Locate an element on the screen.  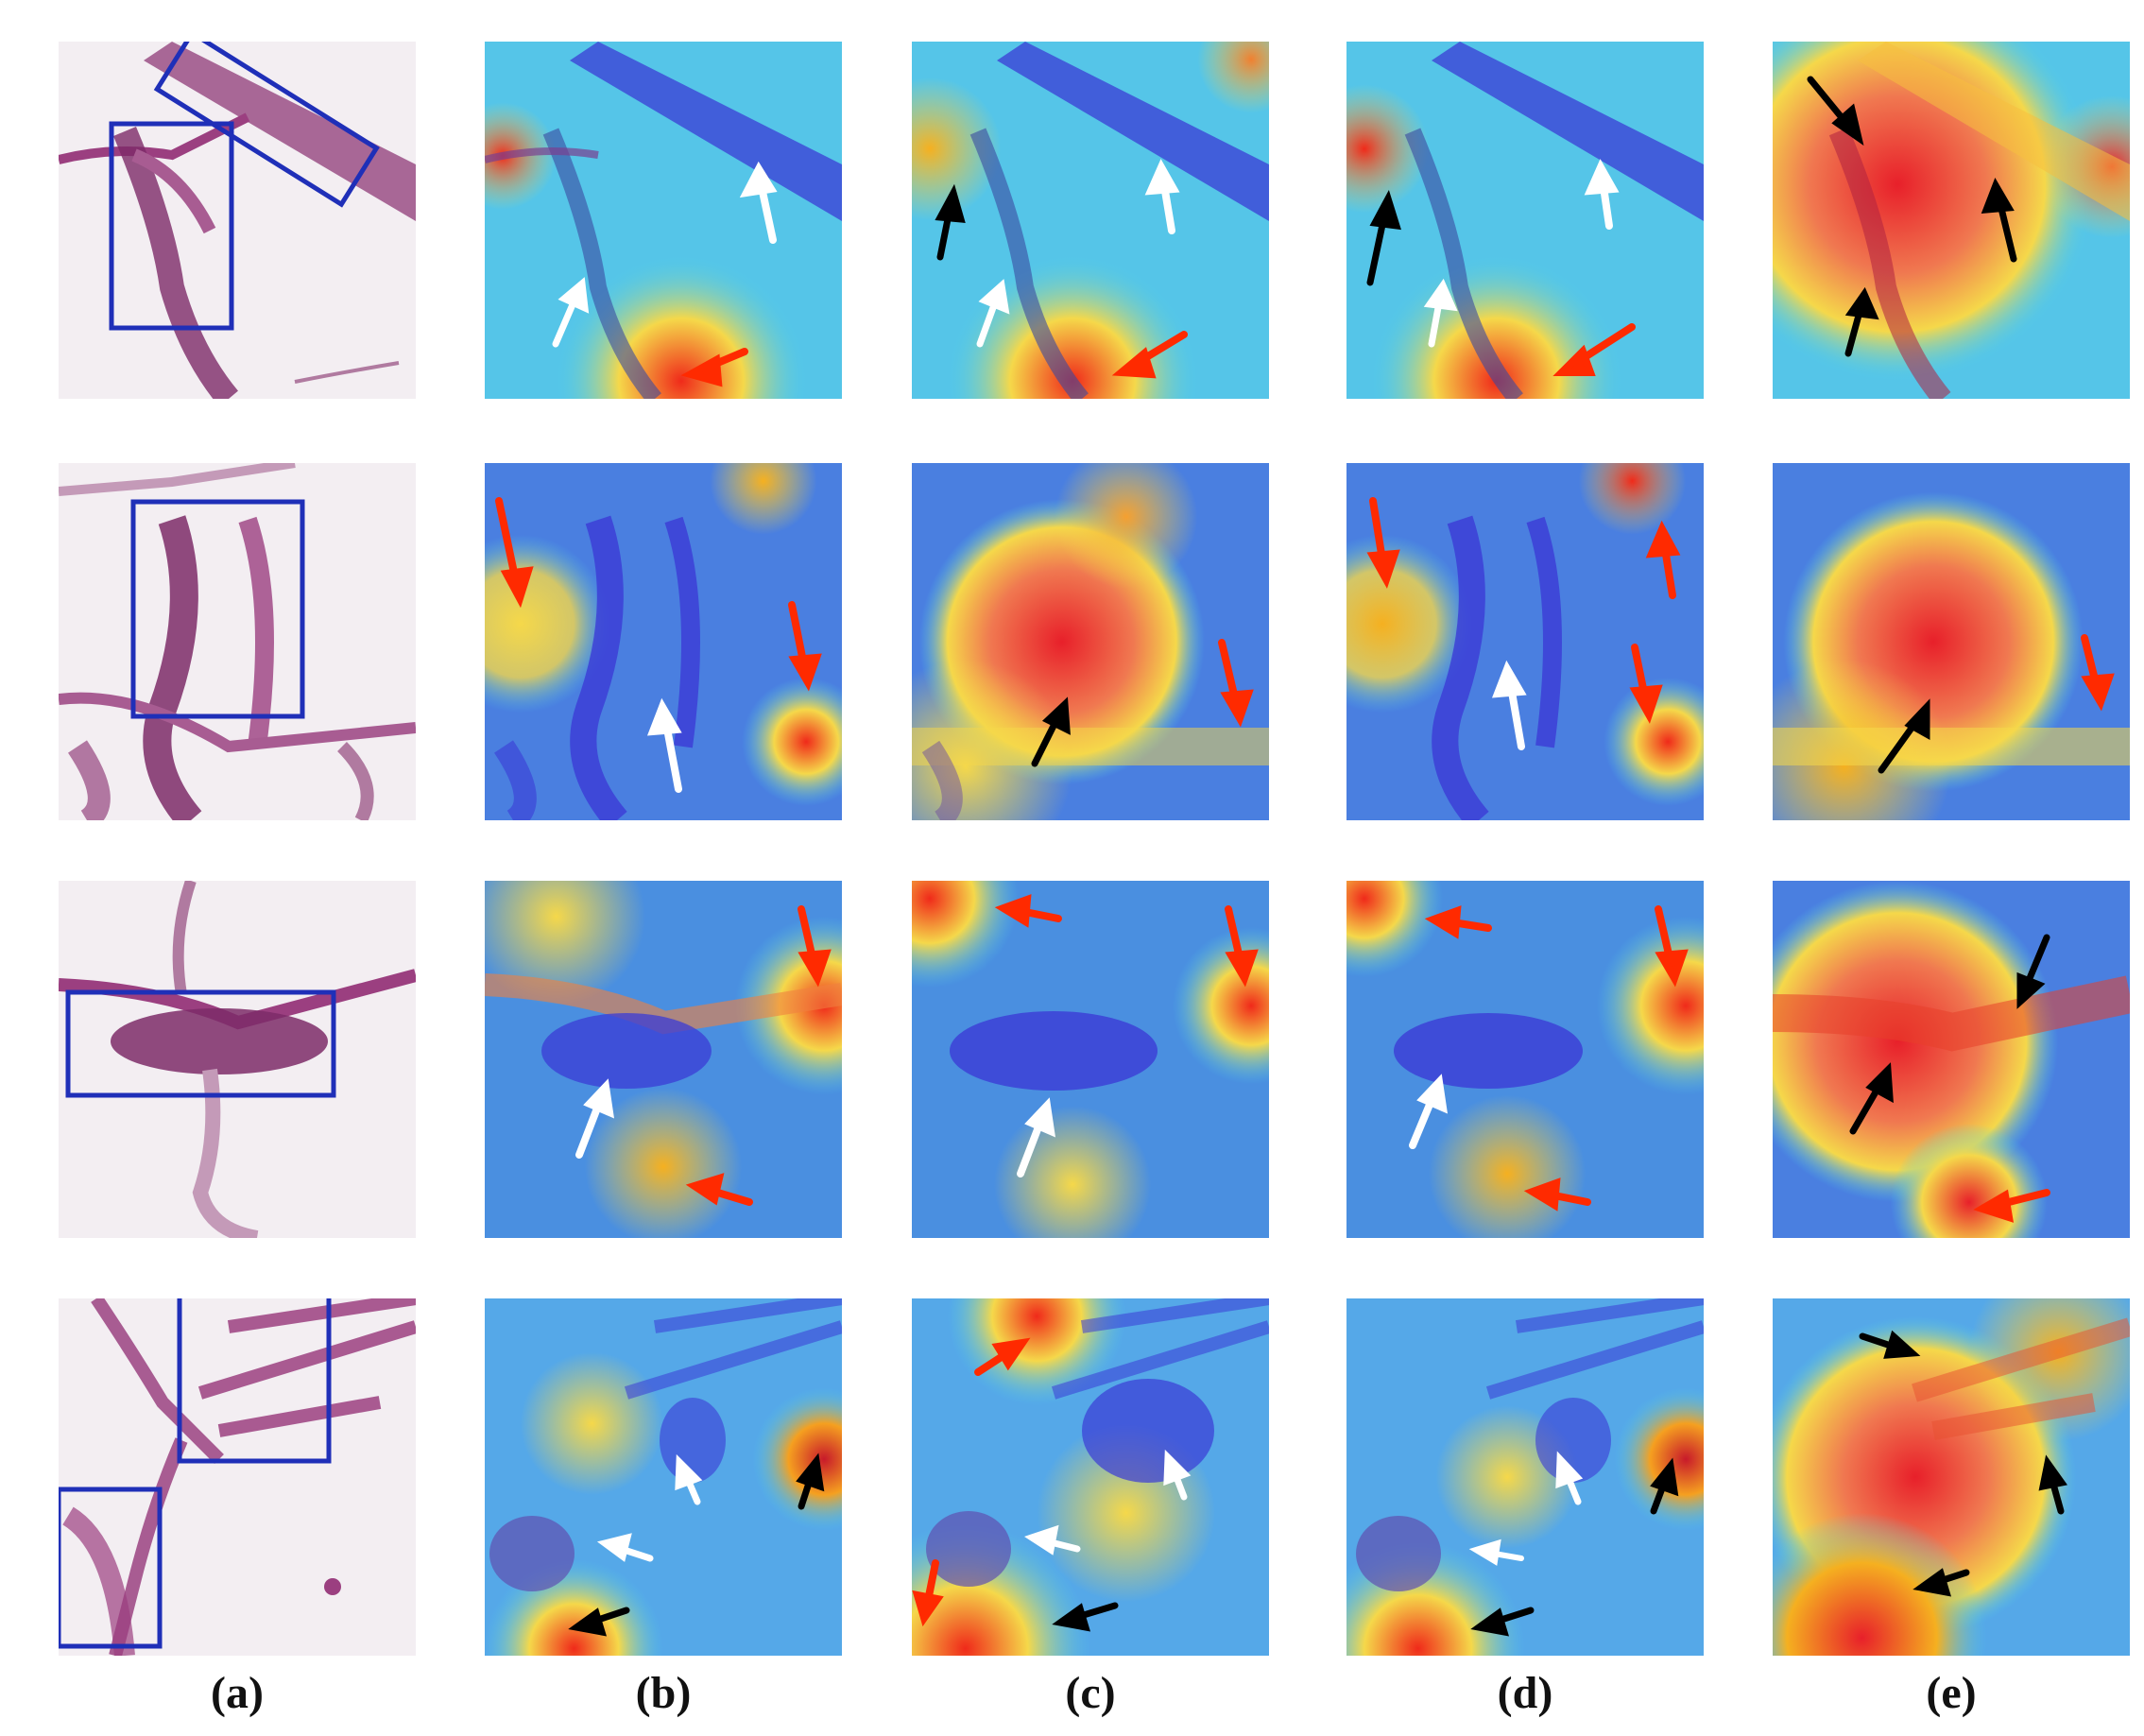
panel-r4-e is located at coordinates (1951, 1477).